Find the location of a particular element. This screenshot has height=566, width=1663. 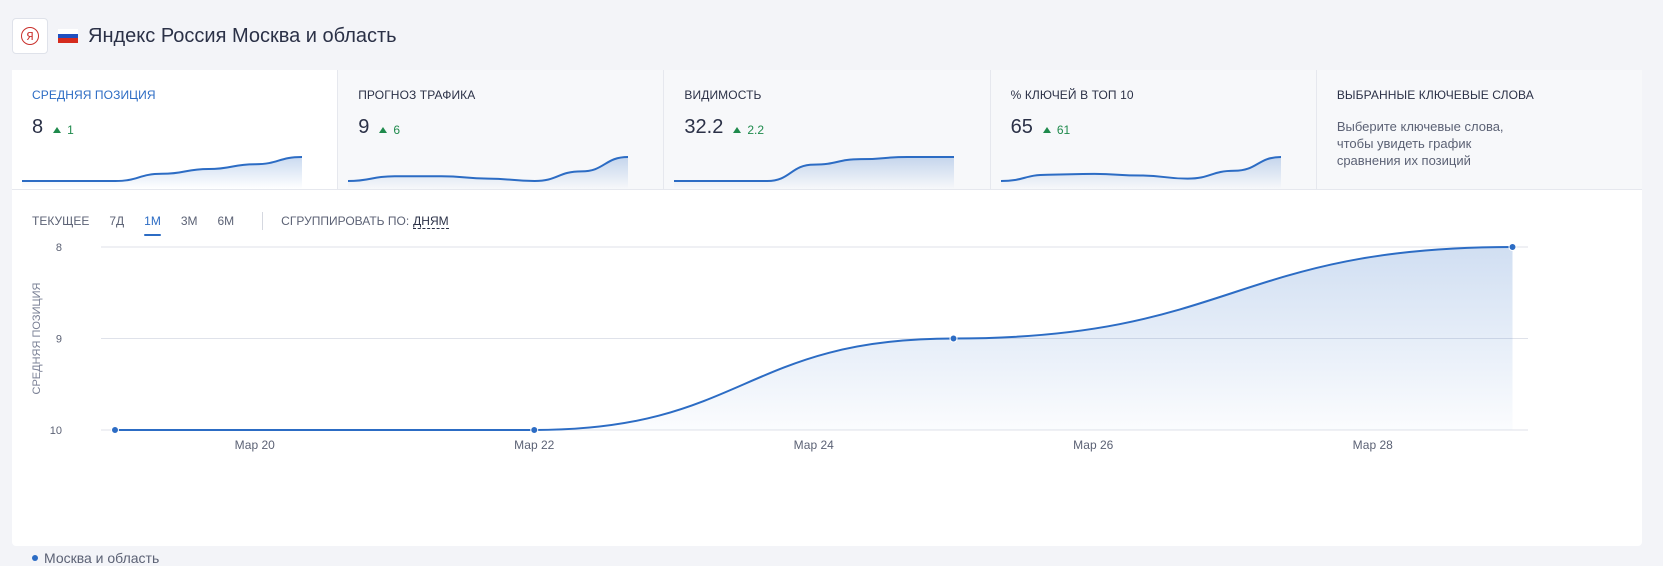

period-3m: 3М is located at coordinates (189, 221).